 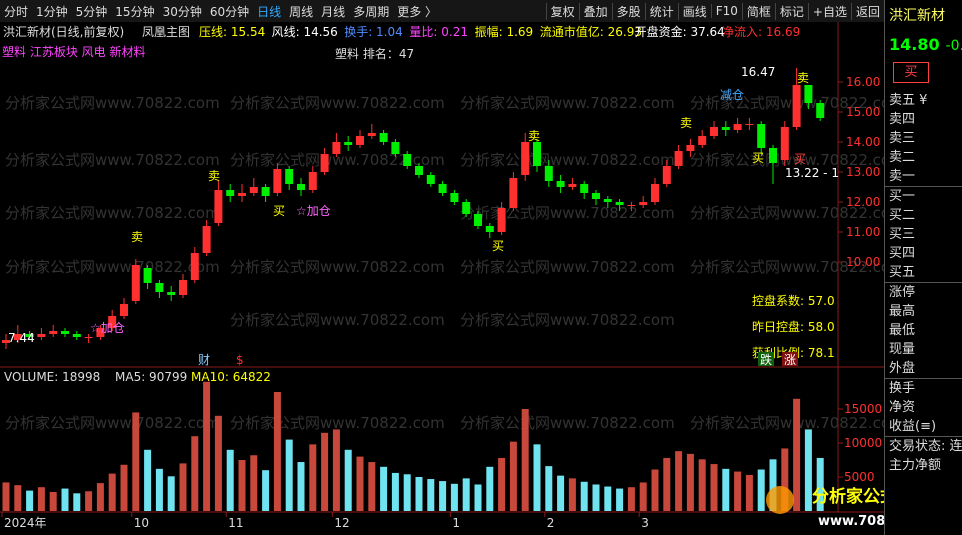 What do you see at coordinates (229, 11) in the screenshot?
I see `toolbar-button: 60分钟` at bounding box center [229, 11].